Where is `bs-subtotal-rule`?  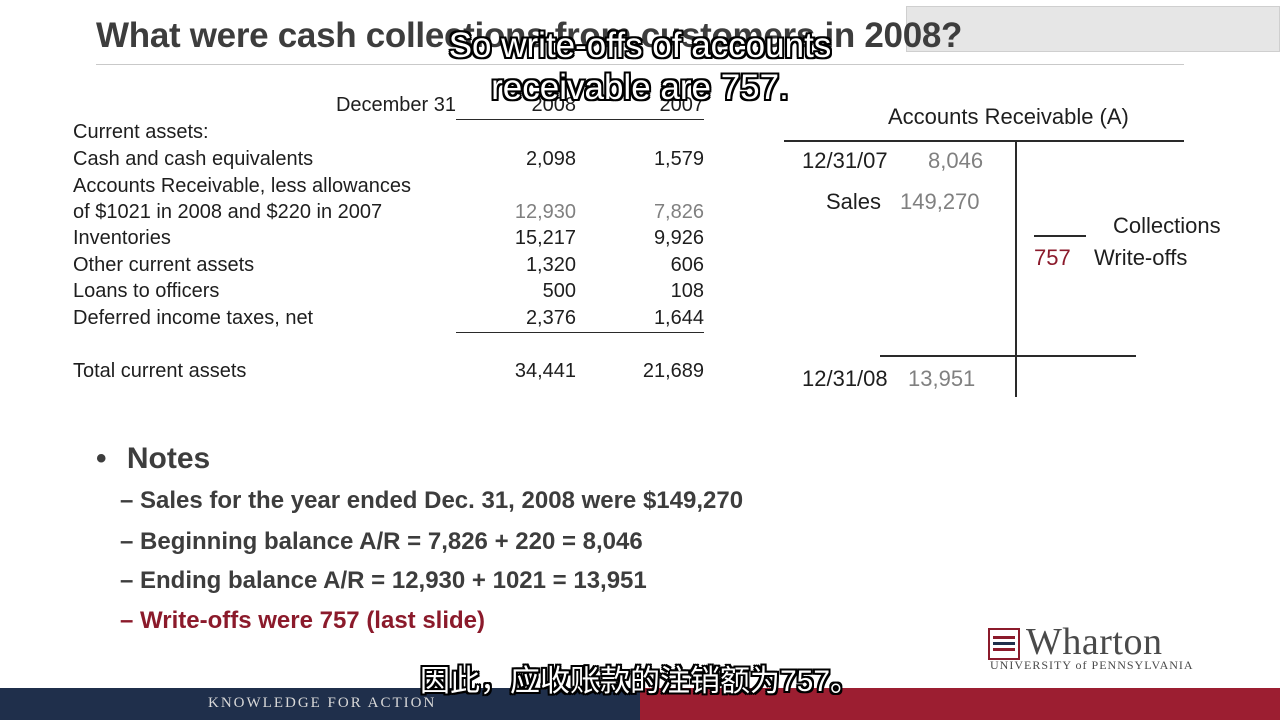
bs-subtotal-rule is located at coordinates (580, 332).